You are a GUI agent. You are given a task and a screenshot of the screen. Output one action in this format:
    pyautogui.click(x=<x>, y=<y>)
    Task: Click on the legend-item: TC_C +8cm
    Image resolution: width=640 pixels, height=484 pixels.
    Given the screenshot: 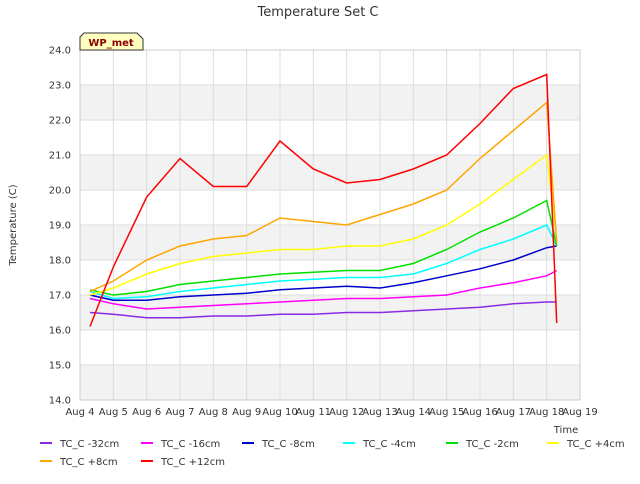 What is the action you would take?
    pyautogui.click(x=79, y=462)
    